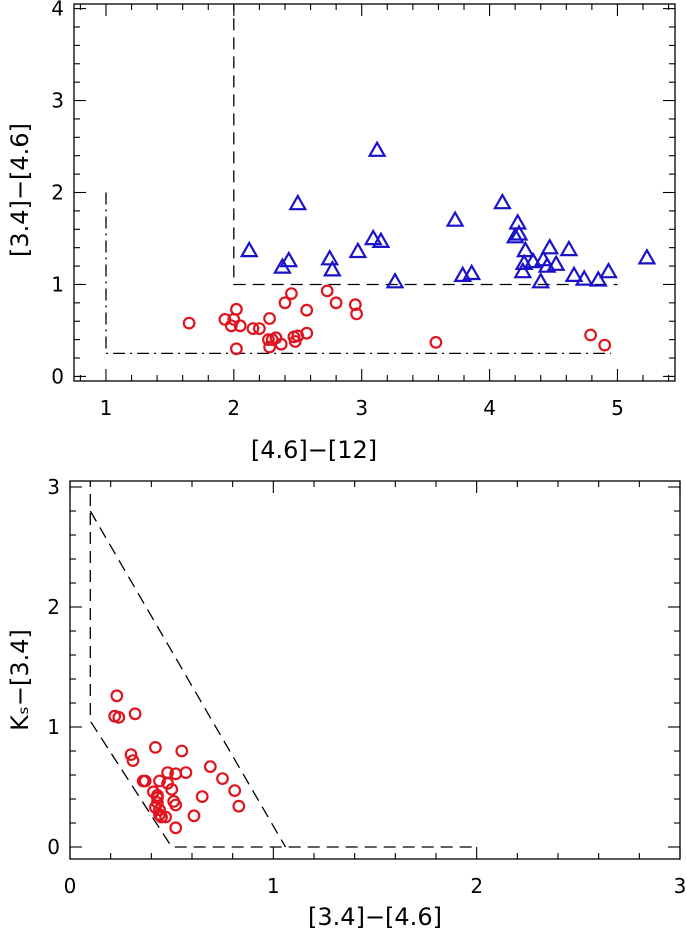  What do you see at coordinates (617, 408) in the screenshot?
I see `x-tick-label: 5` at bounding box center [617, 408].